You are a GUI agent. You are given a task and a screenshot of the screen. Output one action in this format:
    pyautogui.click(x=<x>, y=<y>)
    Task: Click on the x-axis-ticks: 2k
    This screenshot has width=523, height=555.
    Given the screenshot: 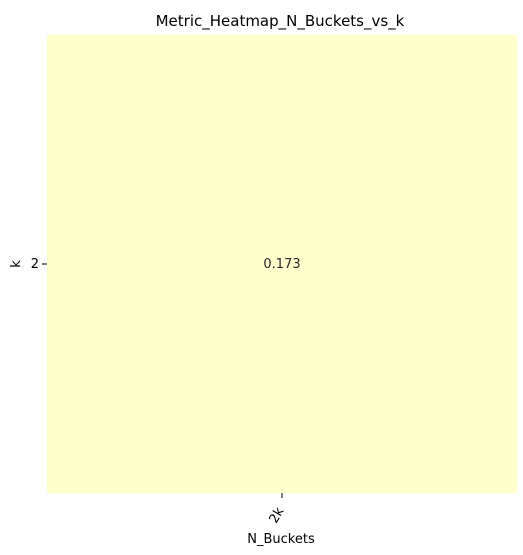 What is the action you would take?
    pyautogui.click(x=277, y=509)
    